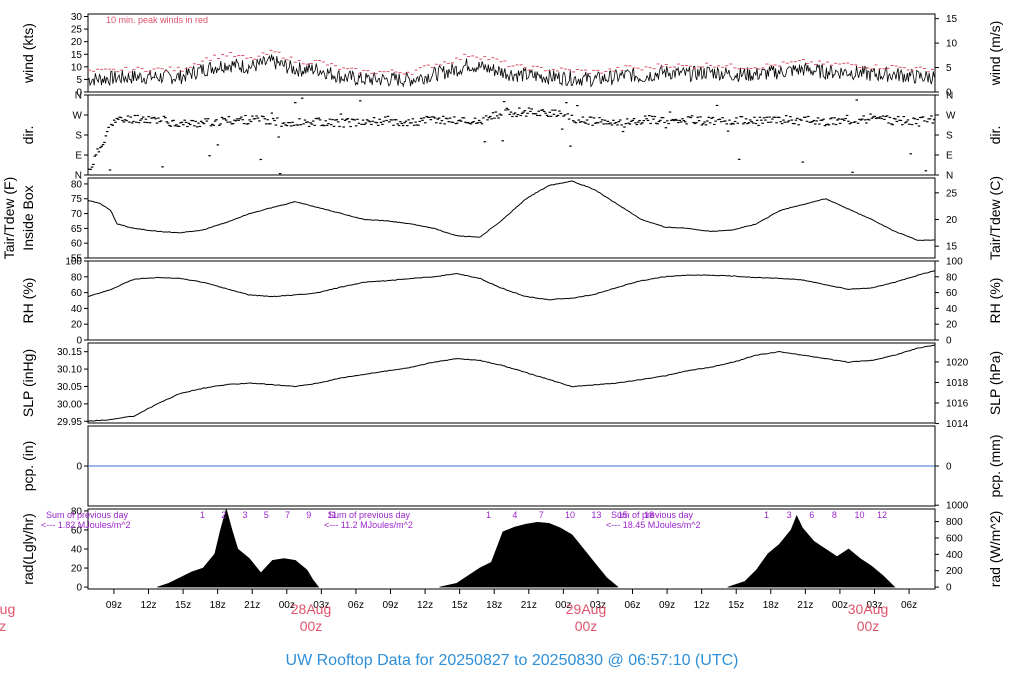  Describe the element at coordinates (28, 217) in the screenshot. I see `ylabel-left-2: Inside Box` at that location.